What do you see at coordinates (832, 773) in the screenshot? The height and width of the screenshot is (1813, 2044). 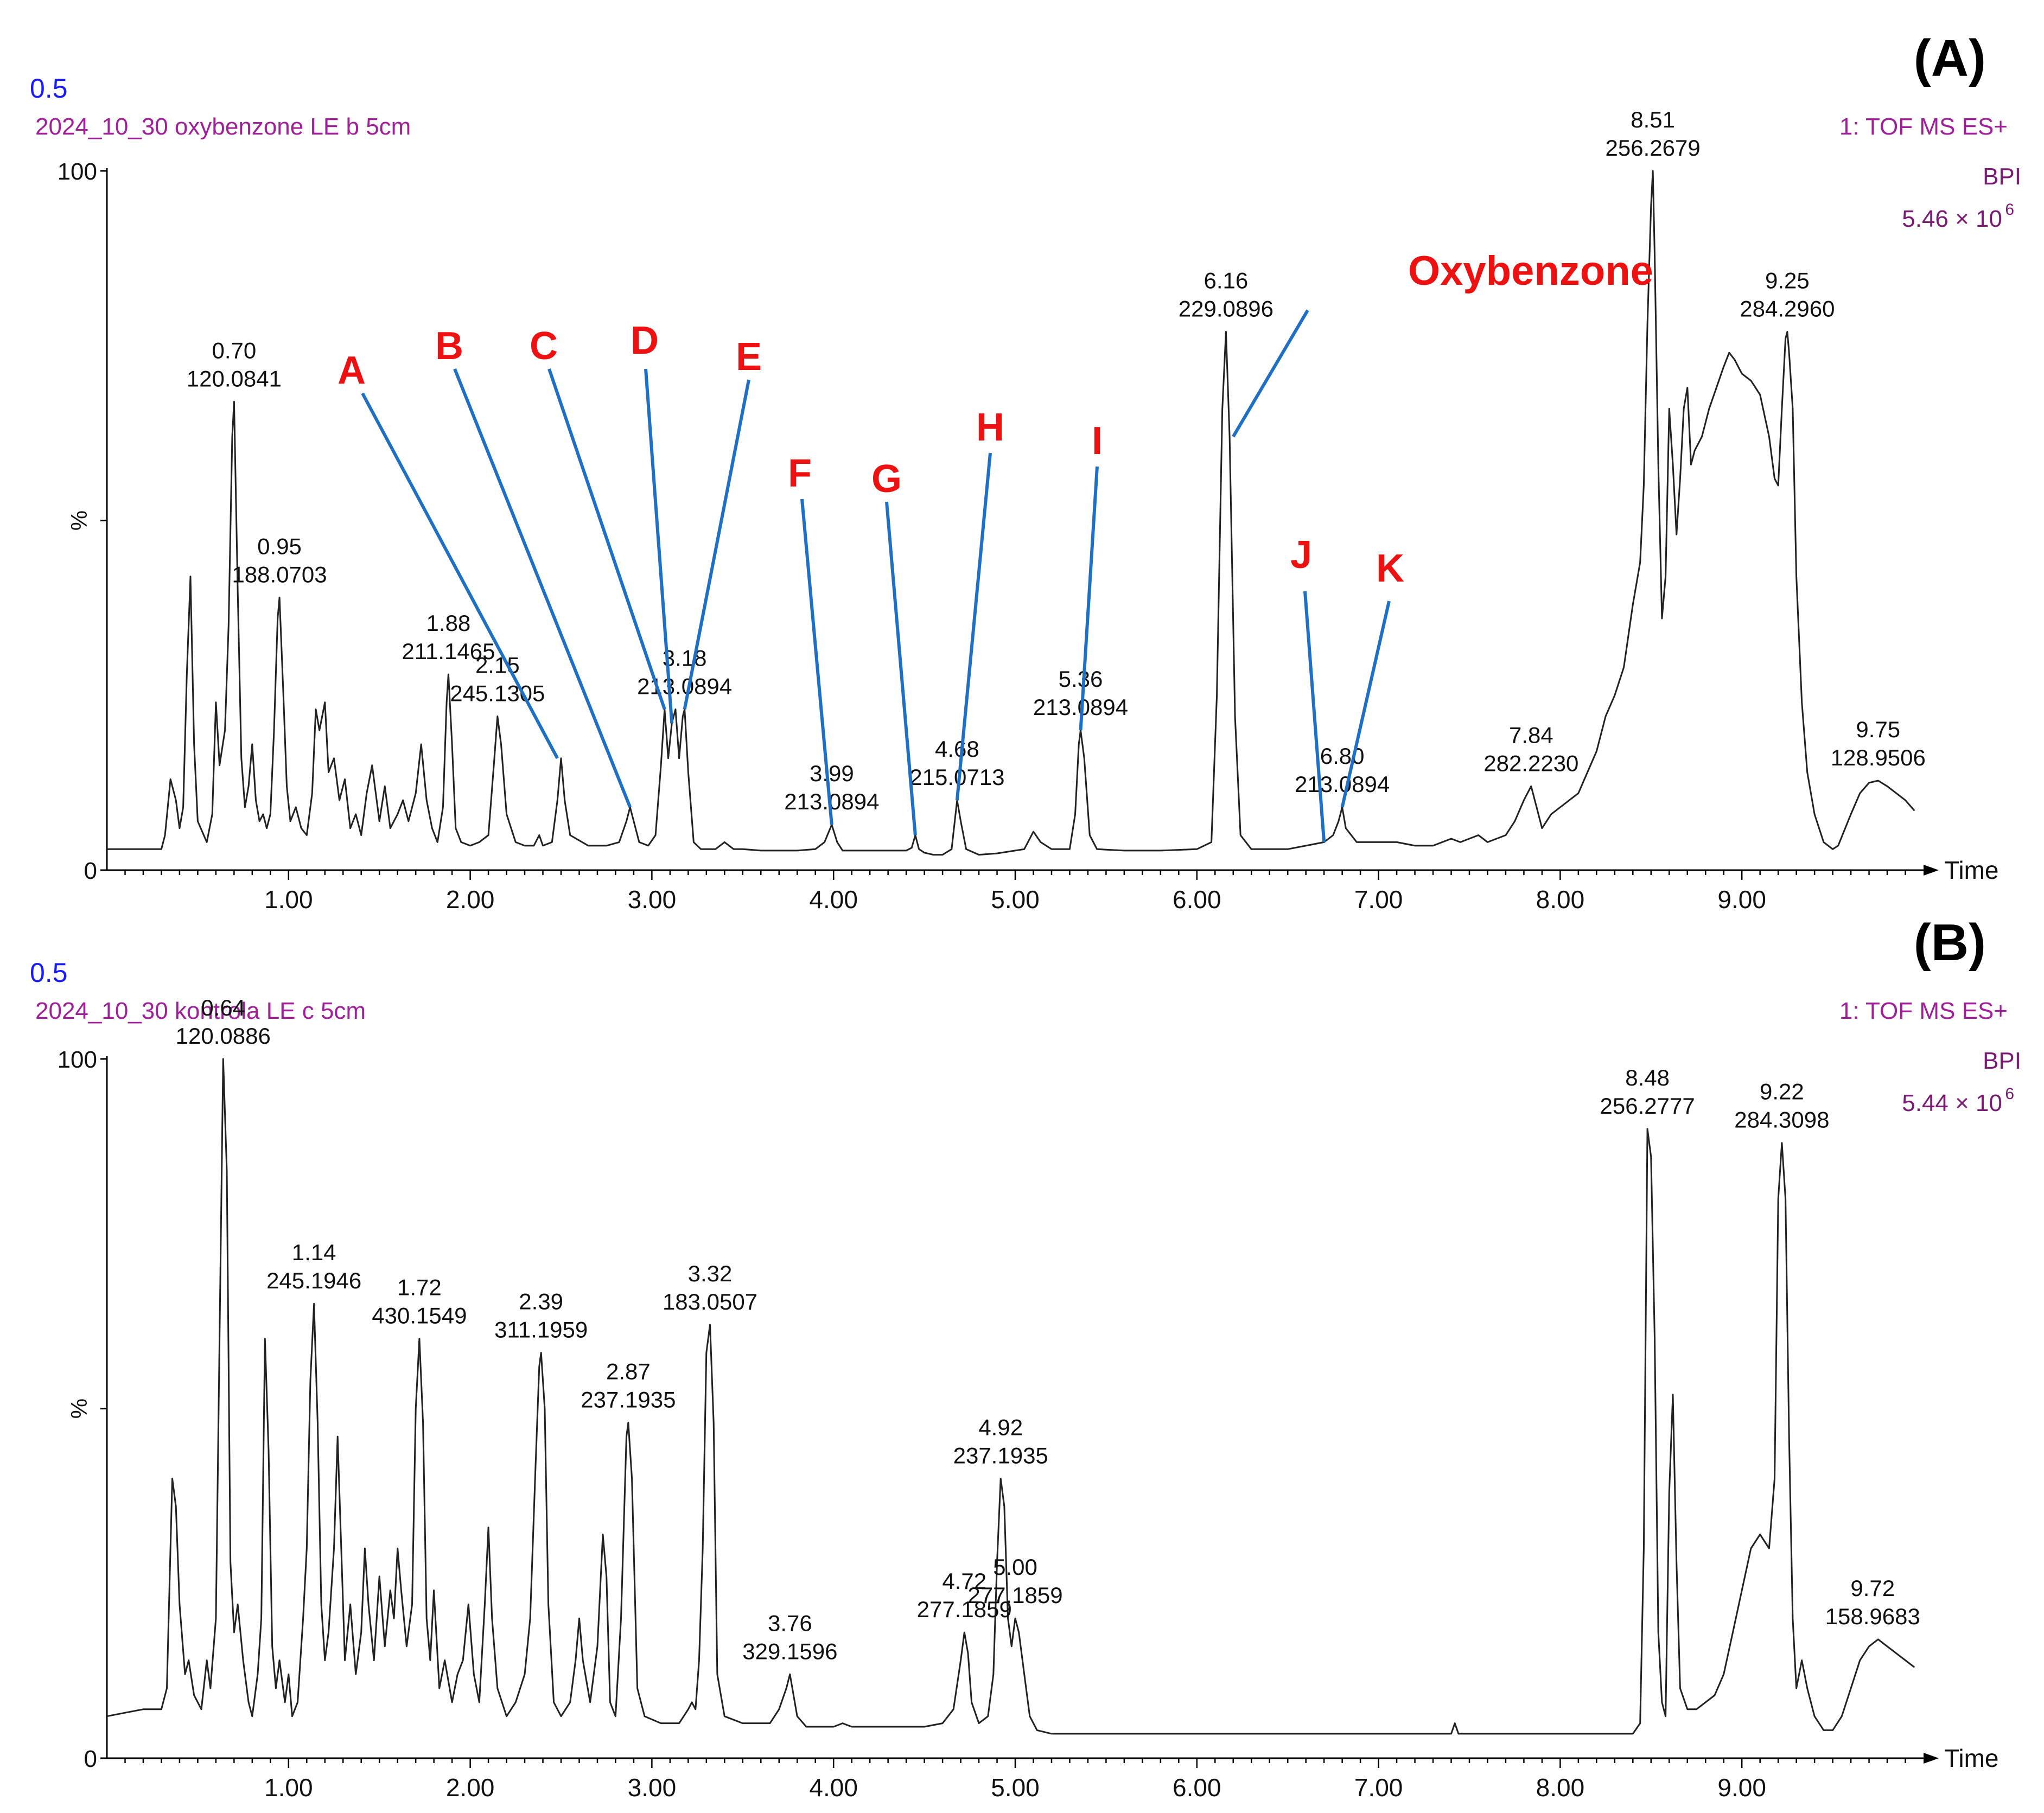 I see `panel-a-peak-rt-label: 3.99` at bounding box center [832, 773].